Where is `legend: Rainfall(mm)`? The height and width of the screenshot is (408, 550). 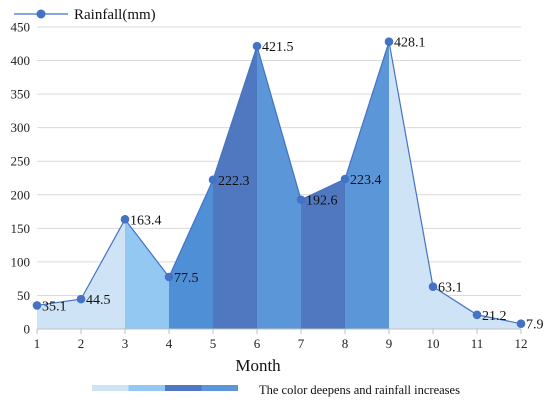
legend: Rainfall(mm) is located at coordinates (85, 15).